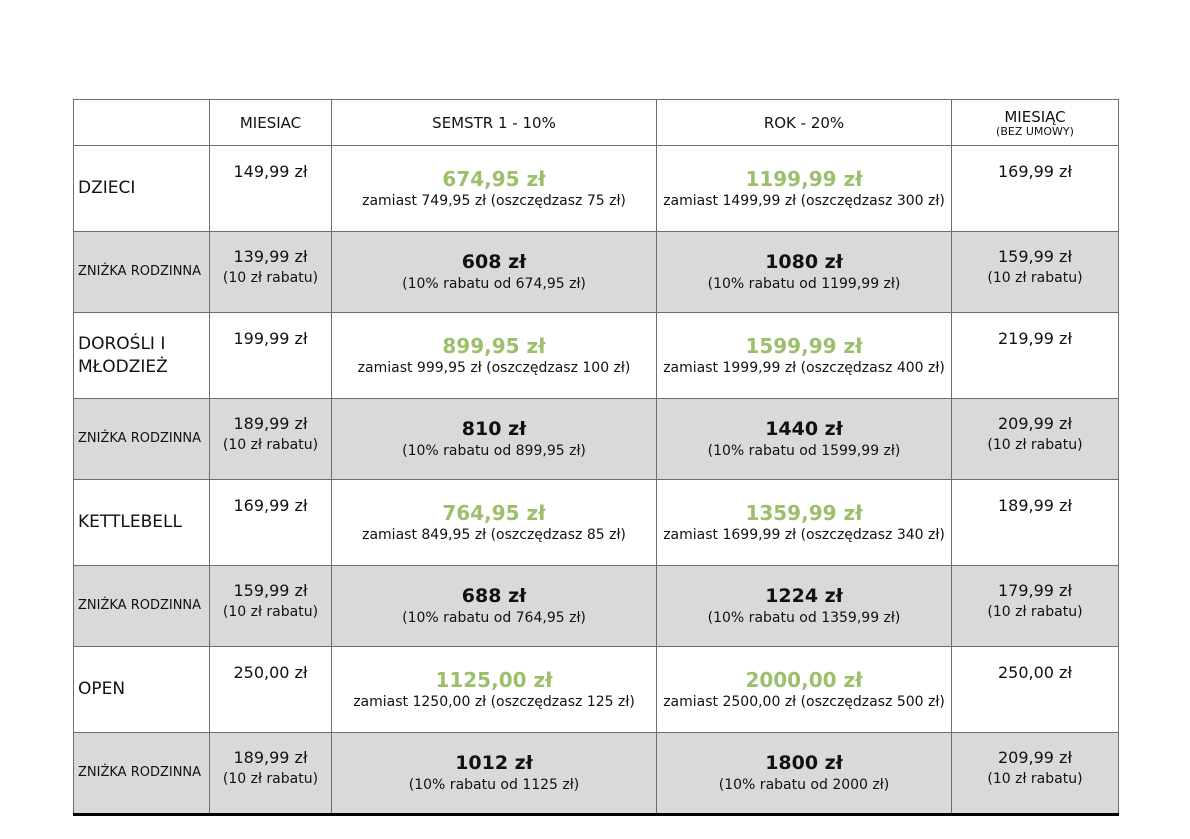  Describe the element at coordinates (494, 284) in the screenshot. I see `semester-price-note: (10% rabatu od 674,95 zł)` at that location.